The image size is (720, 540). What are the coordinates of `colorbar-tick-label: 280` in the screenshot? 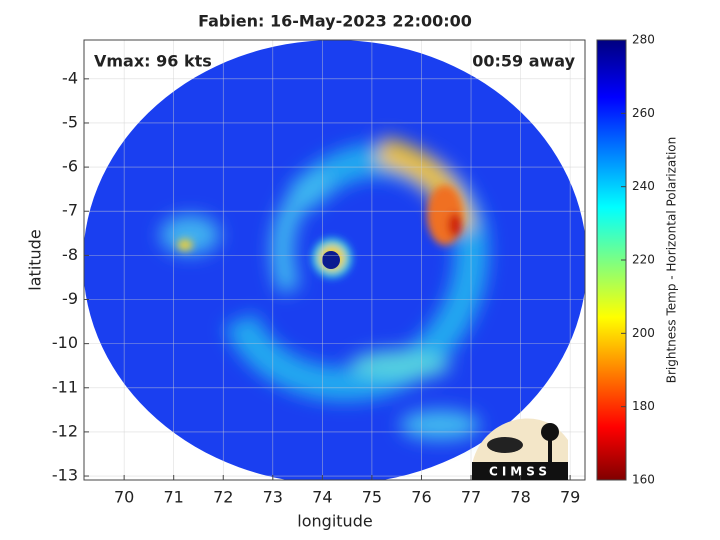 It's located at (643, 40).